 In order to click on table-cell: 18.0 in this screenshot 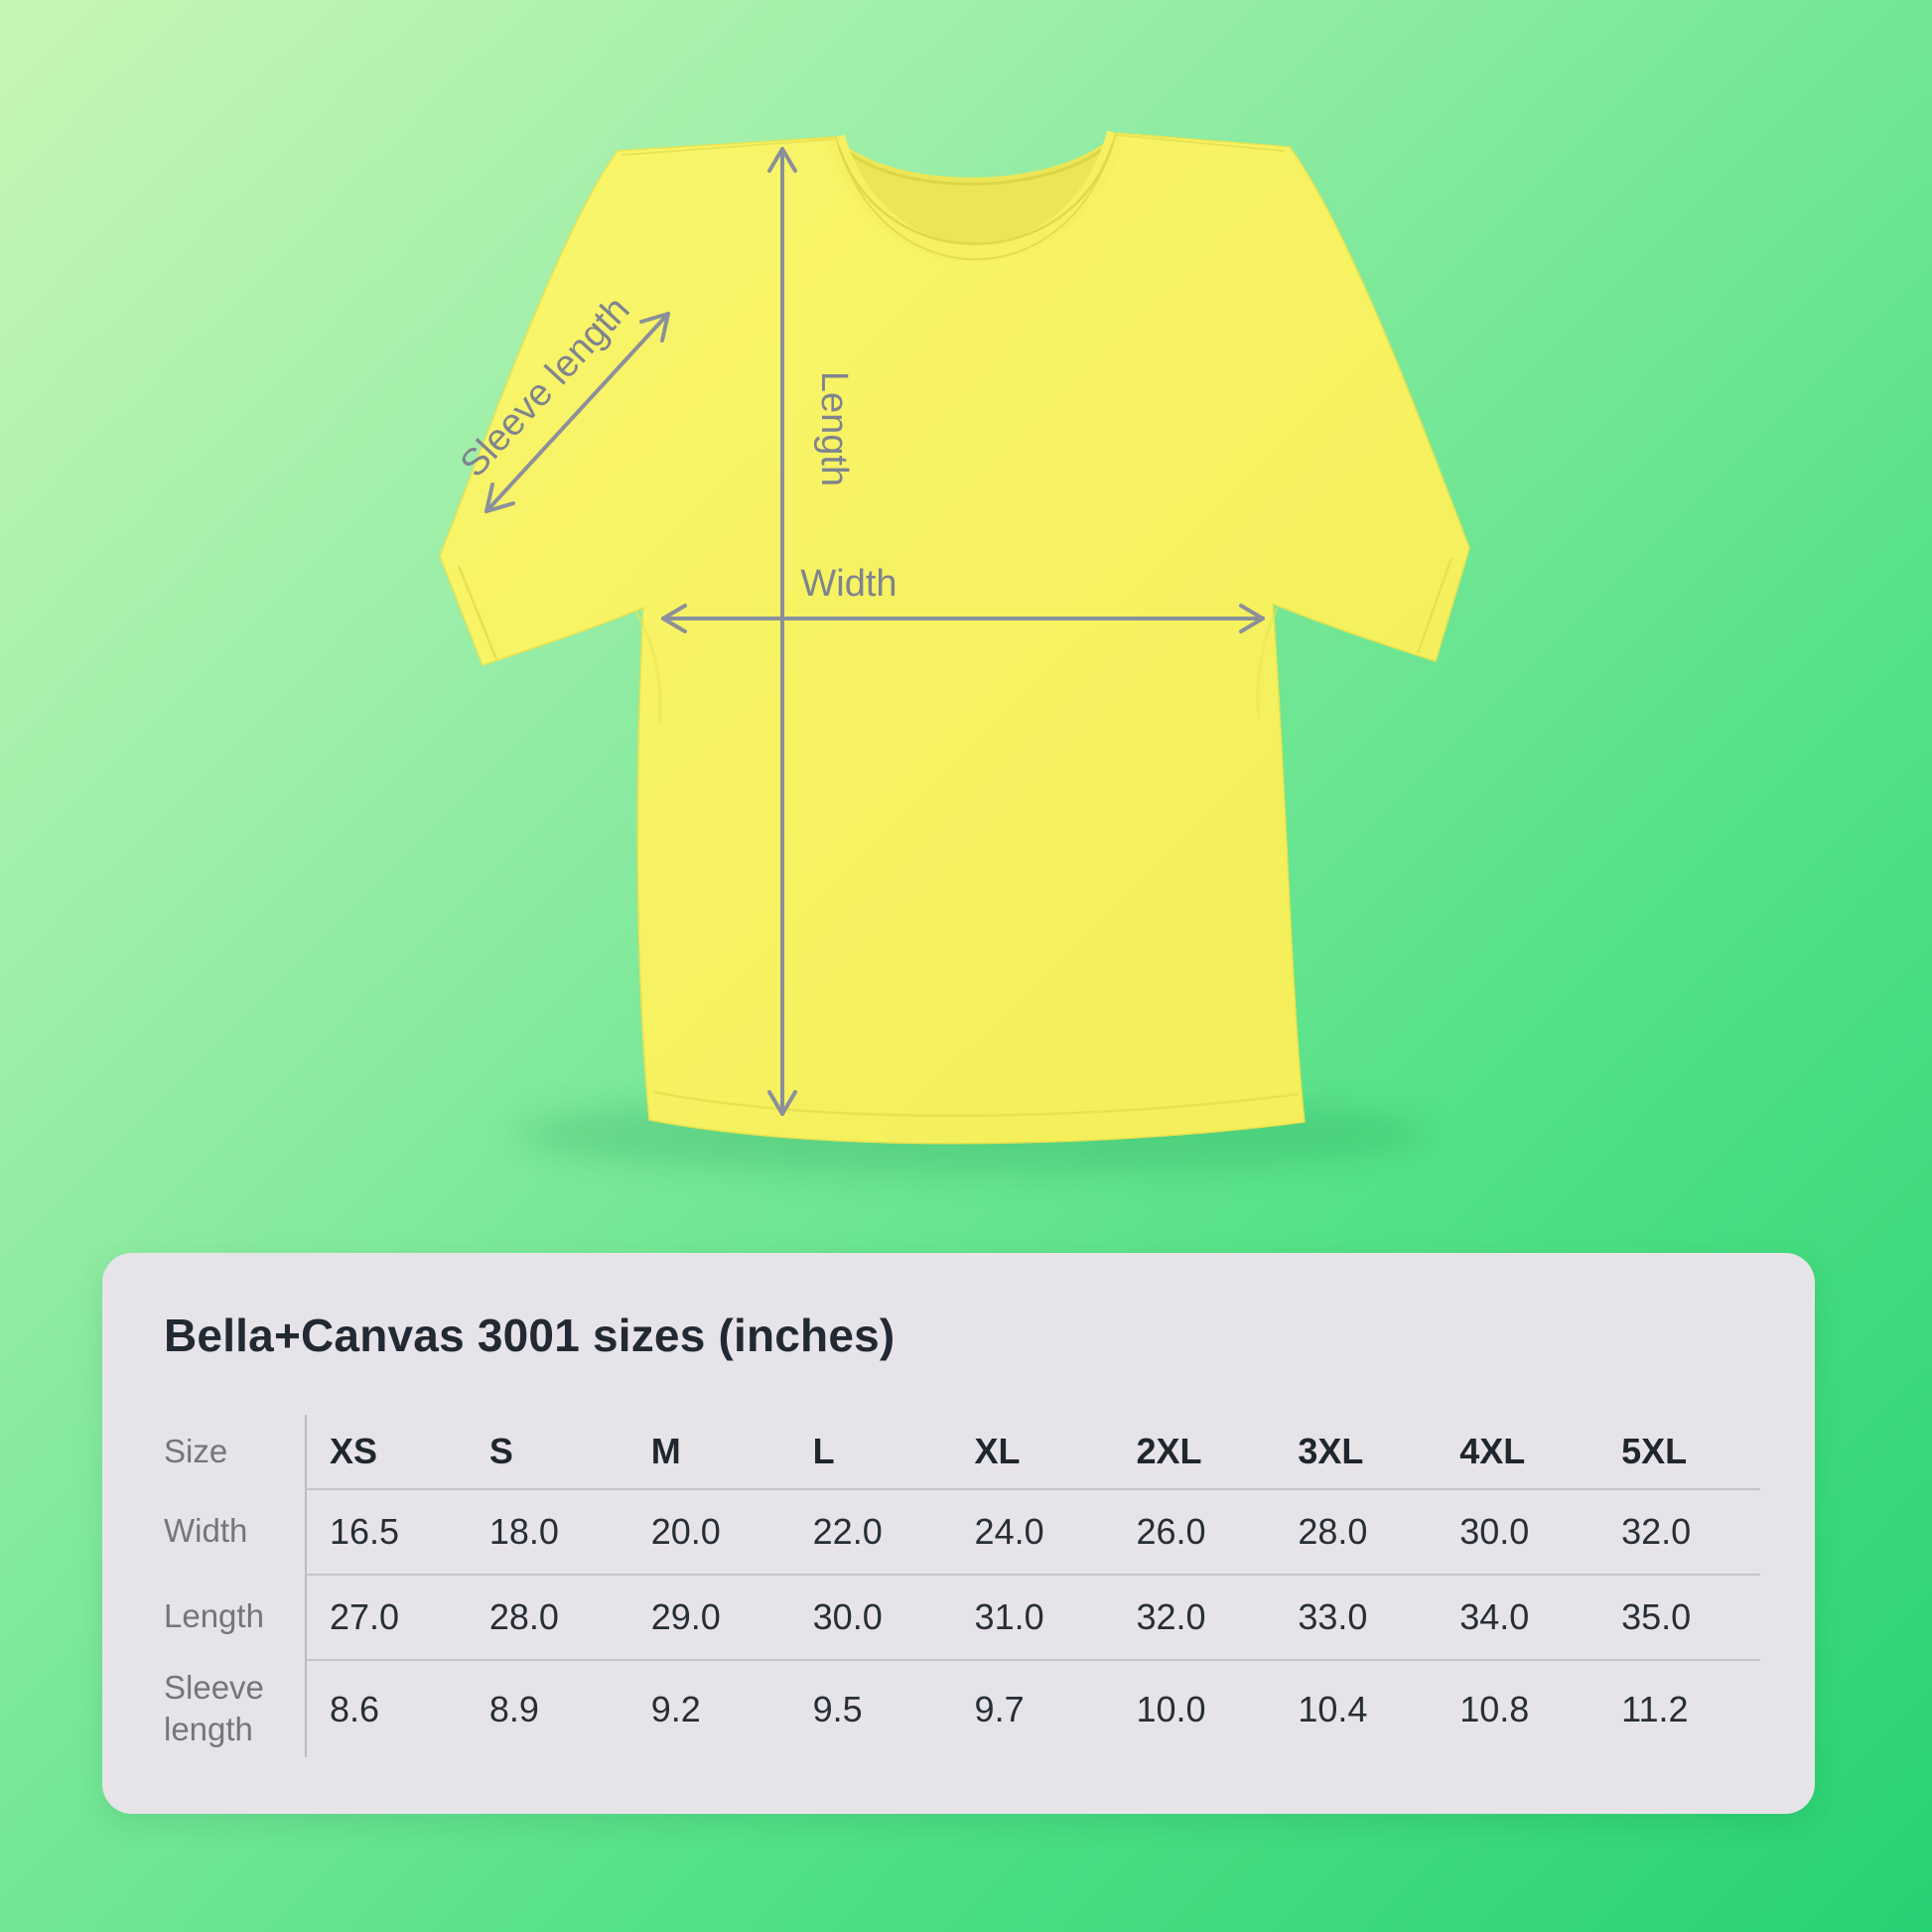, I will do `click(547, 1531)`.